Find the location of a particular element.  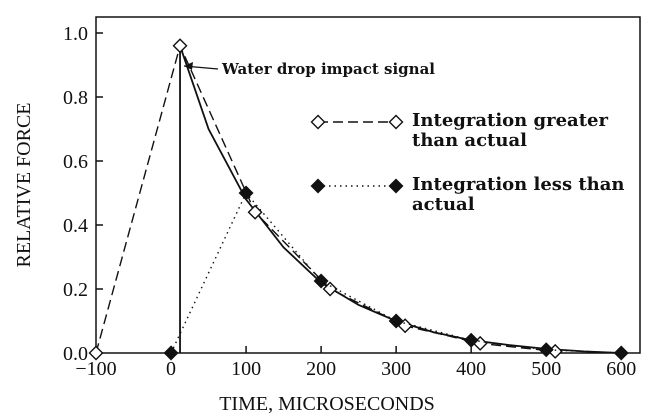

x-tick-label: 0 is located at coordinates (171, 369).